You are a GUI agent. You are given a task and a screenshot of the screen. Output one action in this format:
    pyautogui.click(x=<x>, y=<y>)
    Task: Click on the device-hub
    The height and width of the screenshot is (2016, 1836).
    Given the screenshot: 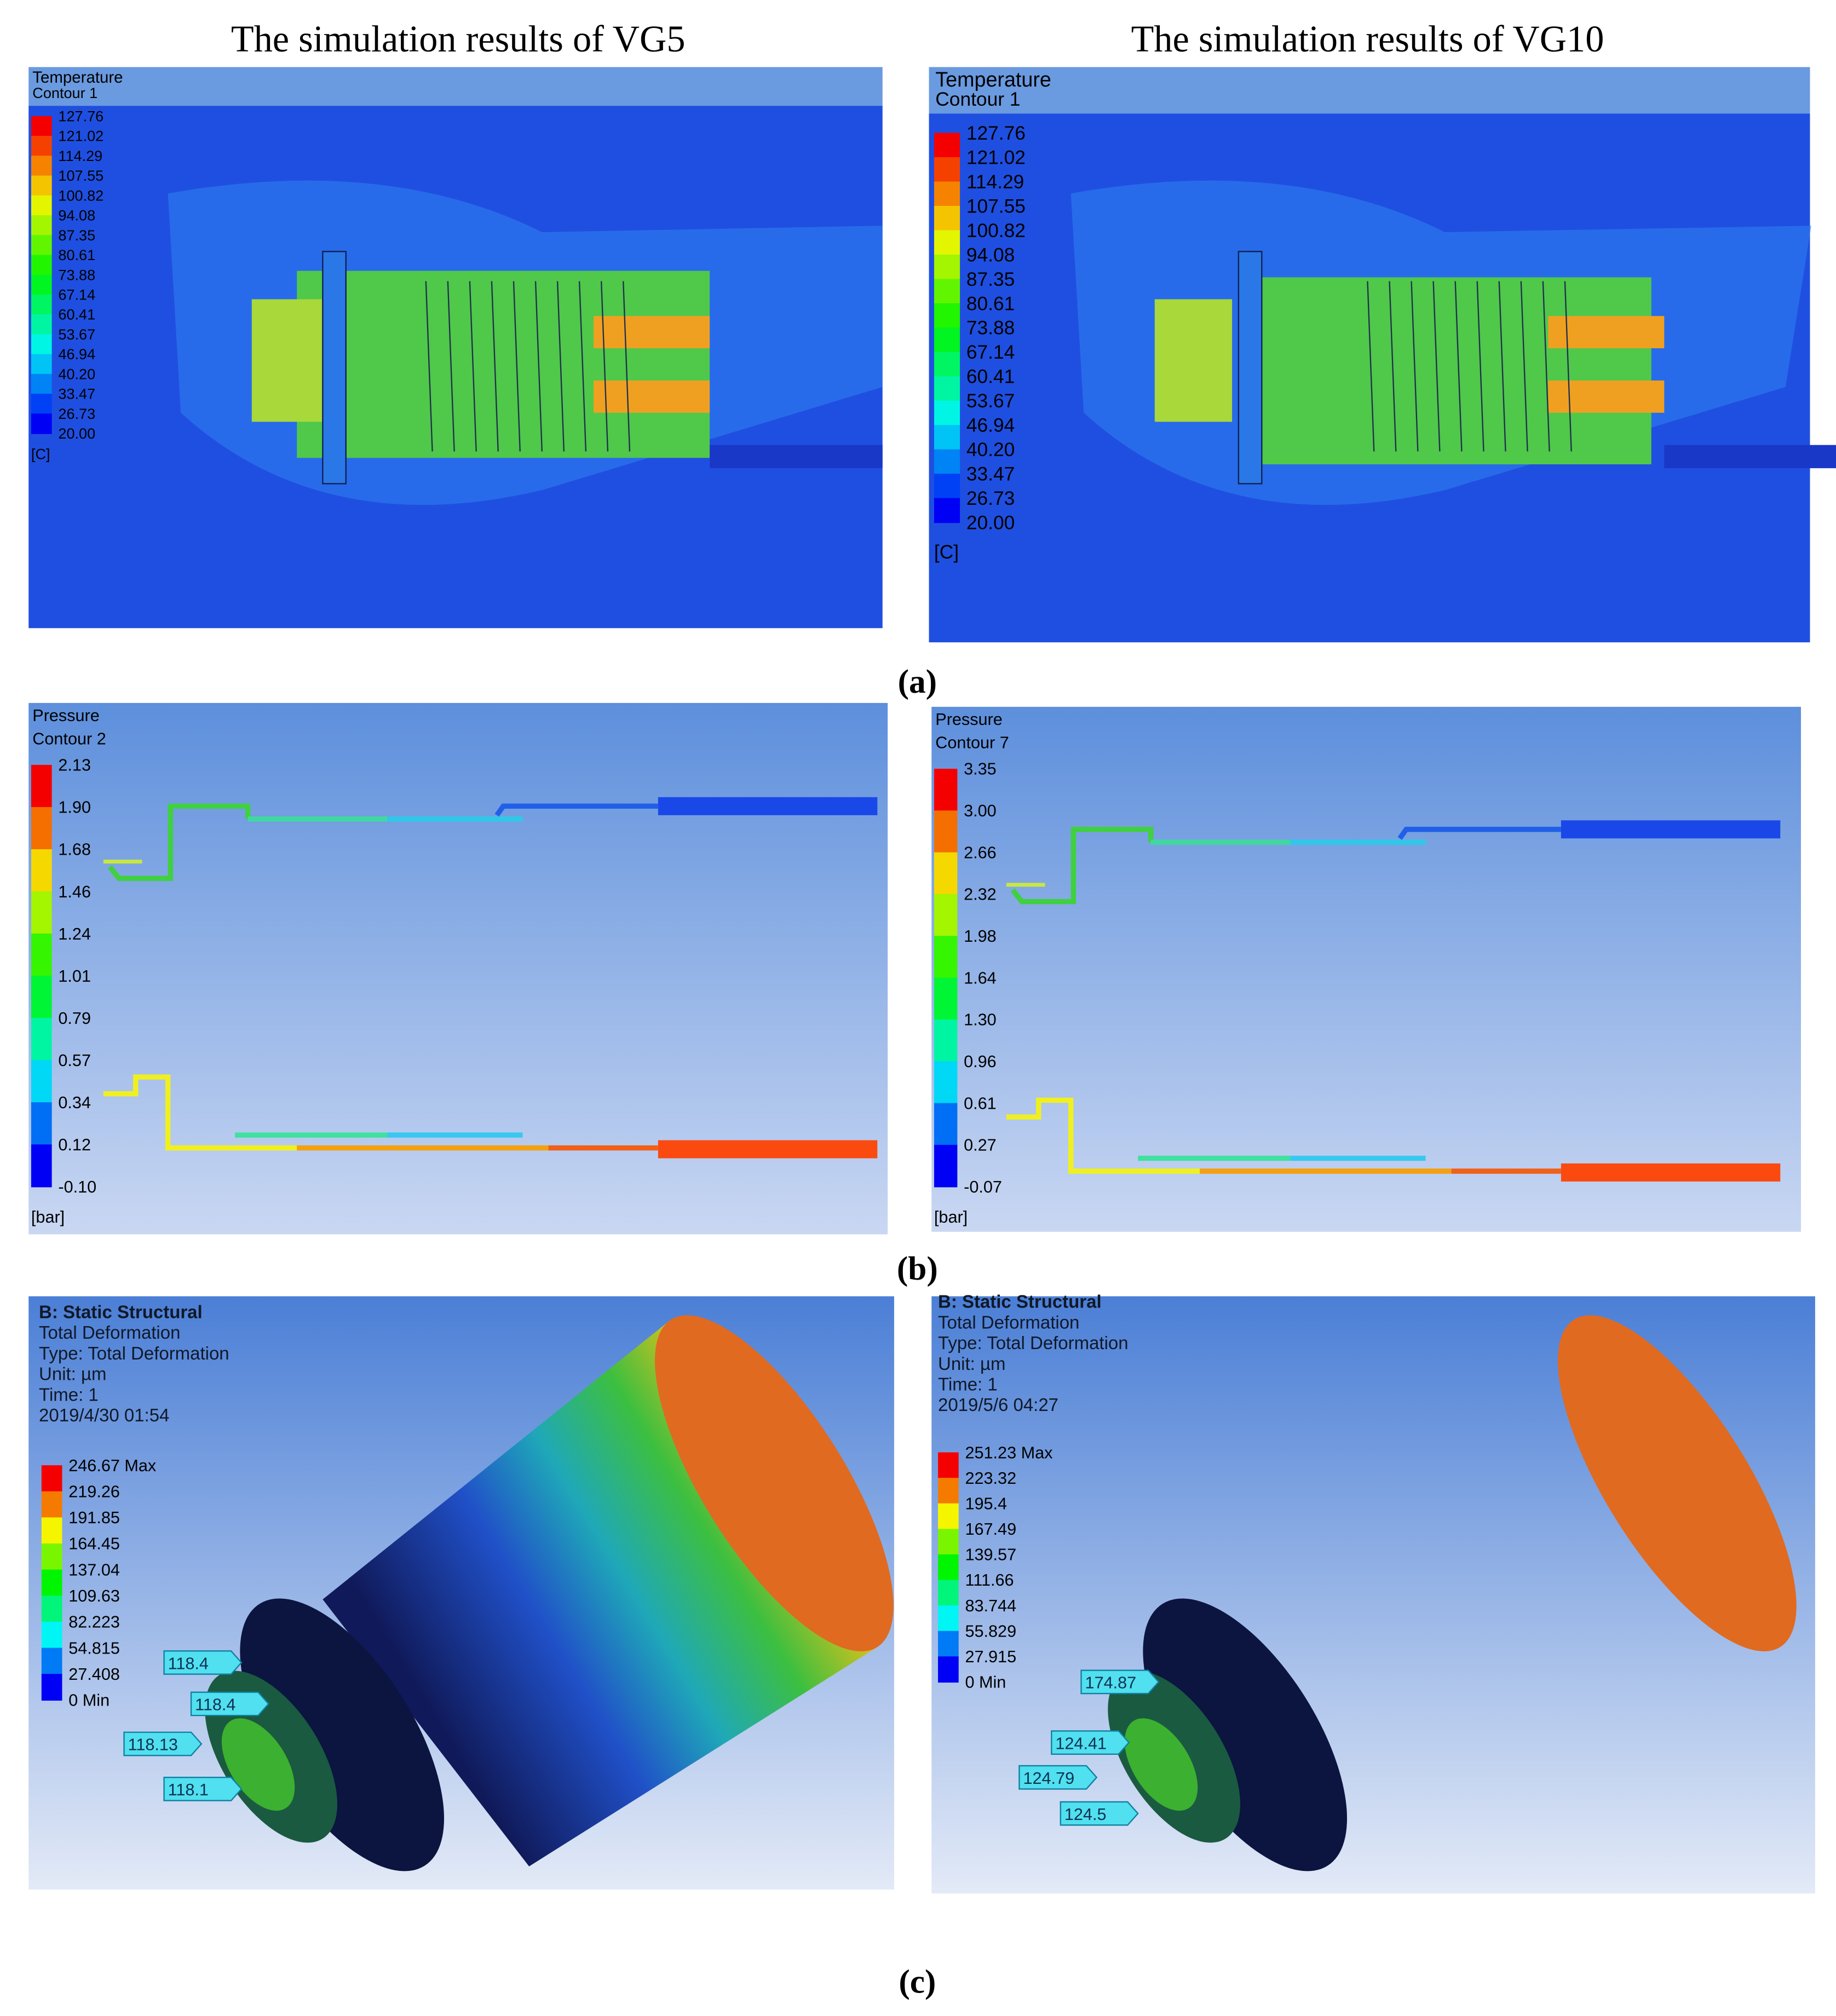 What is the action you would take?
    pyautogui.click(x=290, y=360)
    